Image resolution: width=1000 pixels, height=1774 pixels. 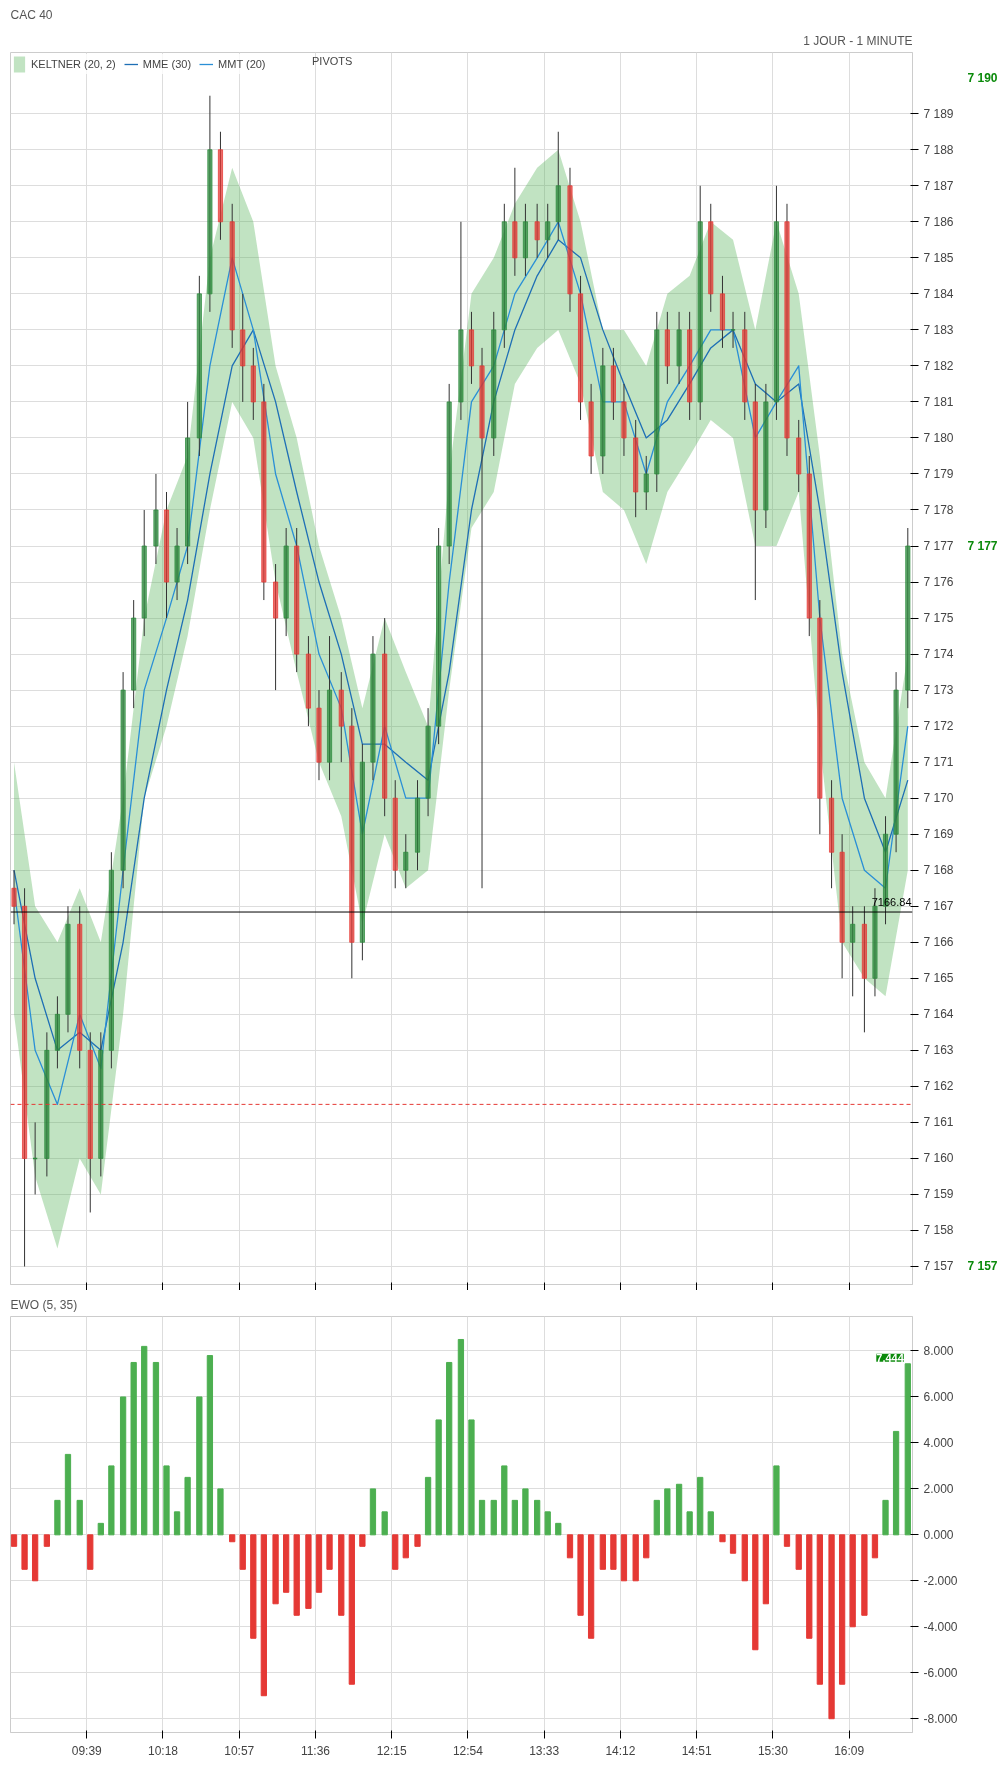 I want to click on y-tick-label: 7 189, so click(x=938, y=113).